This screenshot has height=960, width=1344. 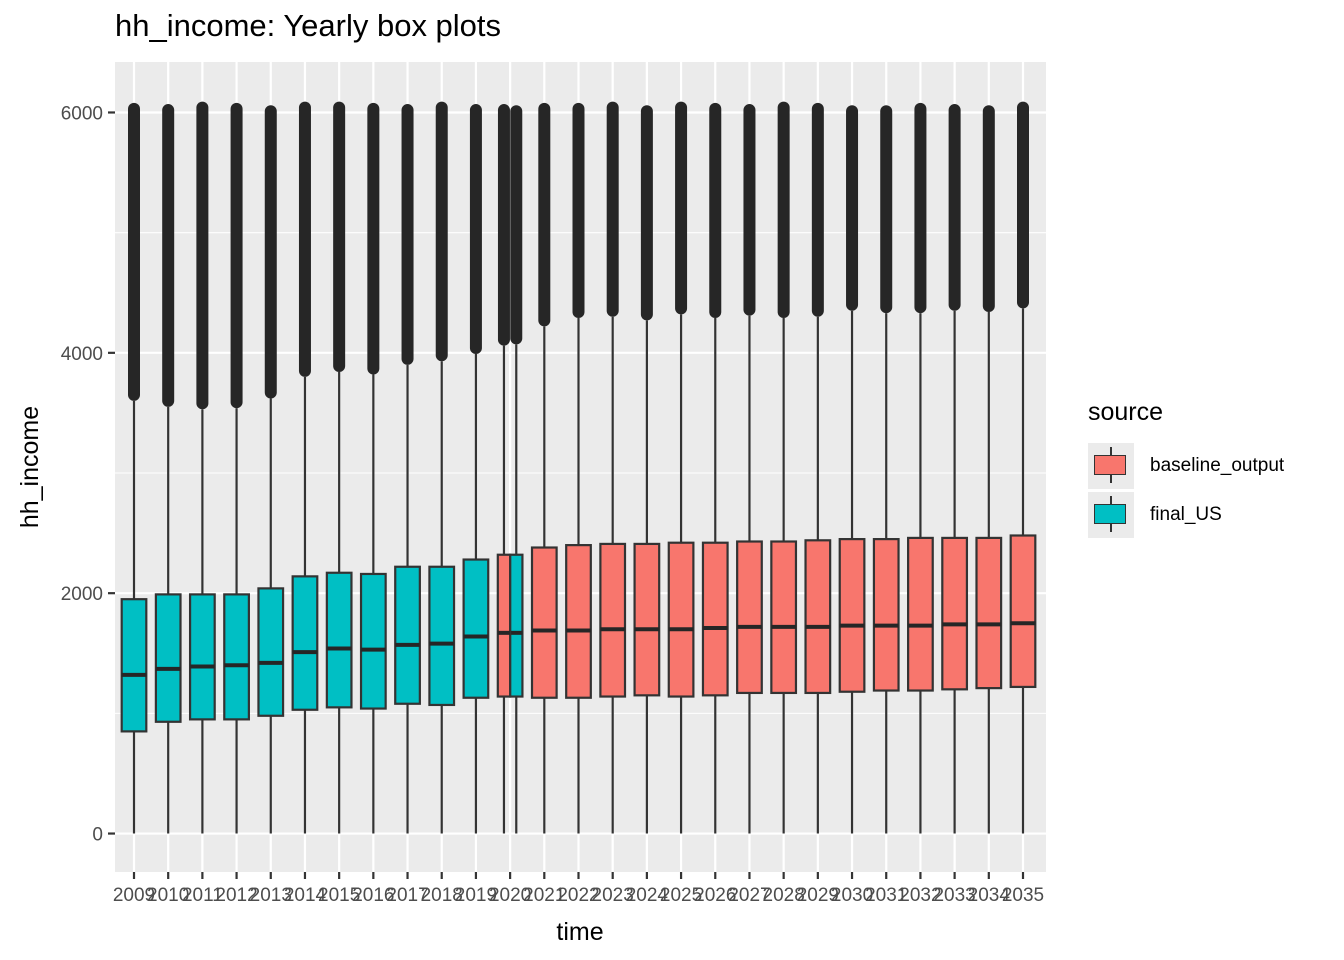 What do you see at coordinates (168, 895) in the screenshot?
I see `x-tick-label: 2010` at bounding box center [168, 895].